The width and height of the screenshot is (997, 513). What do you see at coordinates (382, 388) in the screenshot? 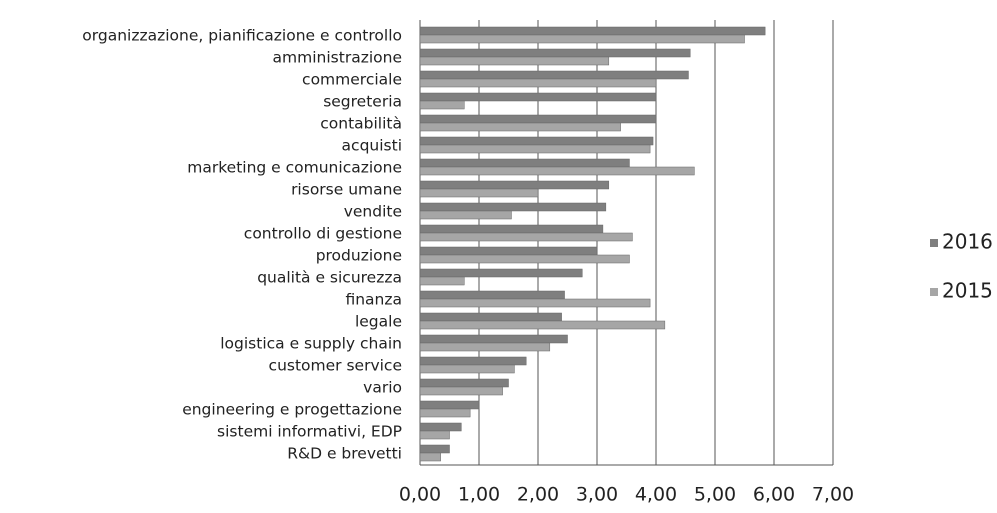
I see `y-tick-label: vario` at bounding box center [382, 388].